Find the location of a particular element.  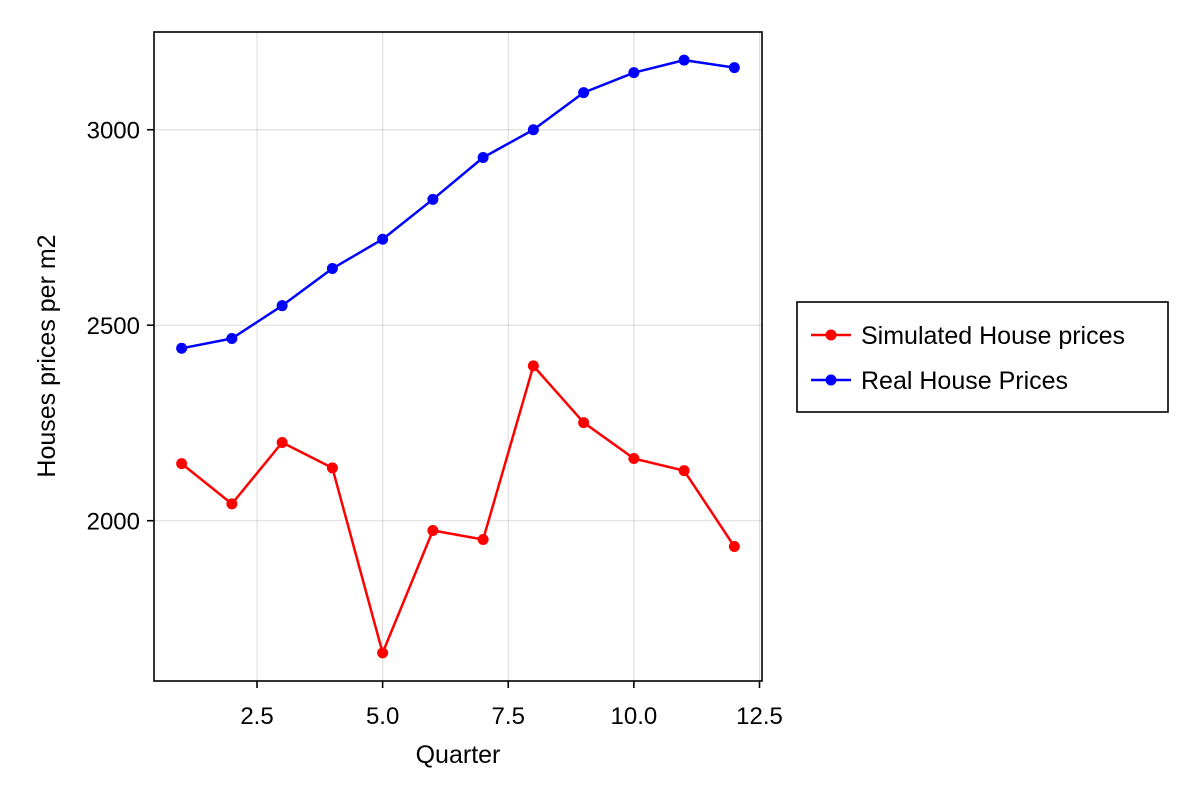

x-tick-label: 7.5 is located at coordinates (508, 716).